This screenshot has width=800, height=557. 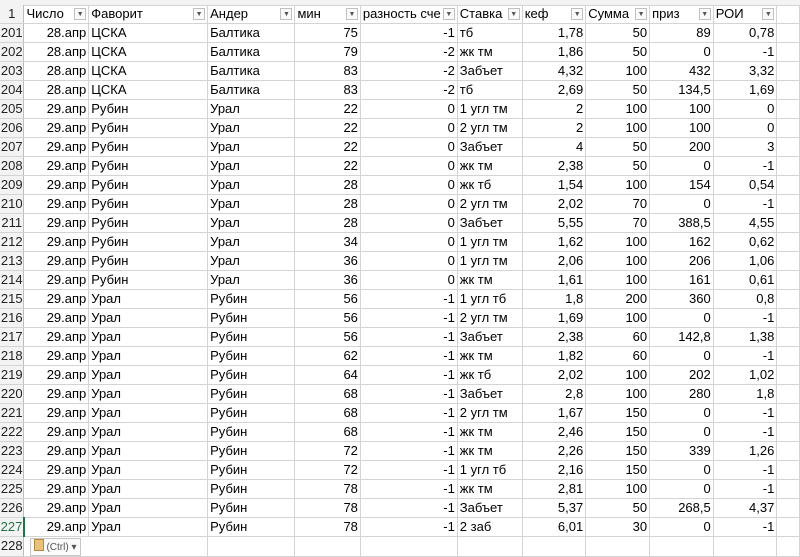 What do you see at coordinates (745, 375) in the screenshot?
I see `cell: 1,02` at bounding box center [745, 375].